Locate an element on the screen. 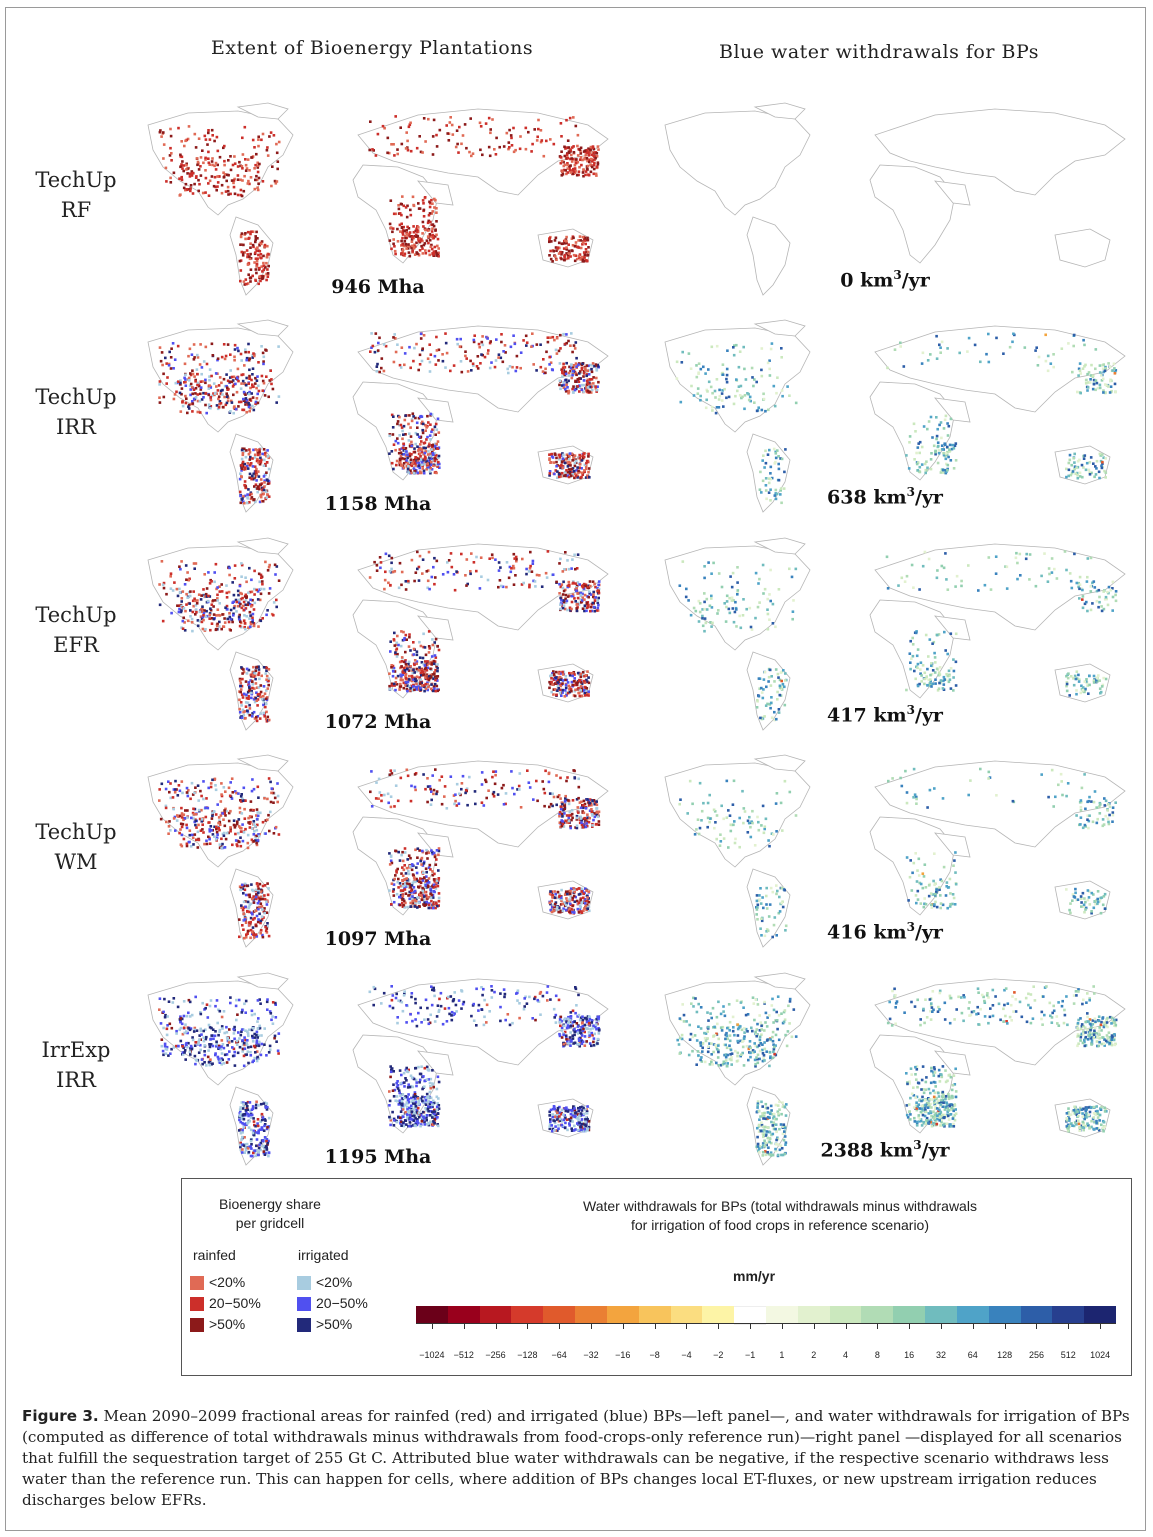 This screenshot has height=1537, width=1153. rainfed-header: rainfed is located at coordinates (214, 1255).